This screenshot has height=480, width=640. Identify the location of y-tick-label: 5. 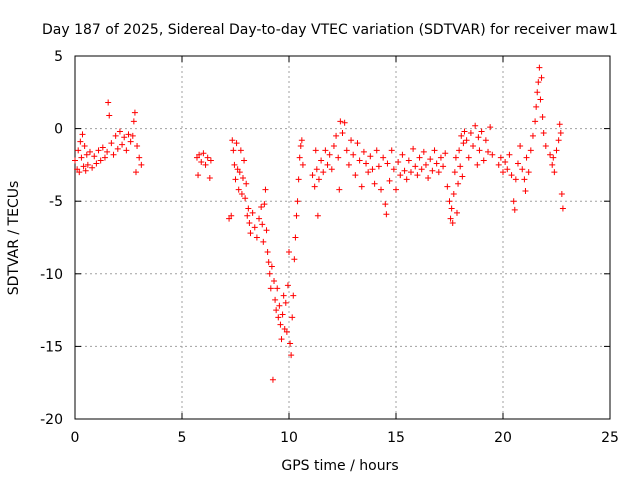
(58, 57).